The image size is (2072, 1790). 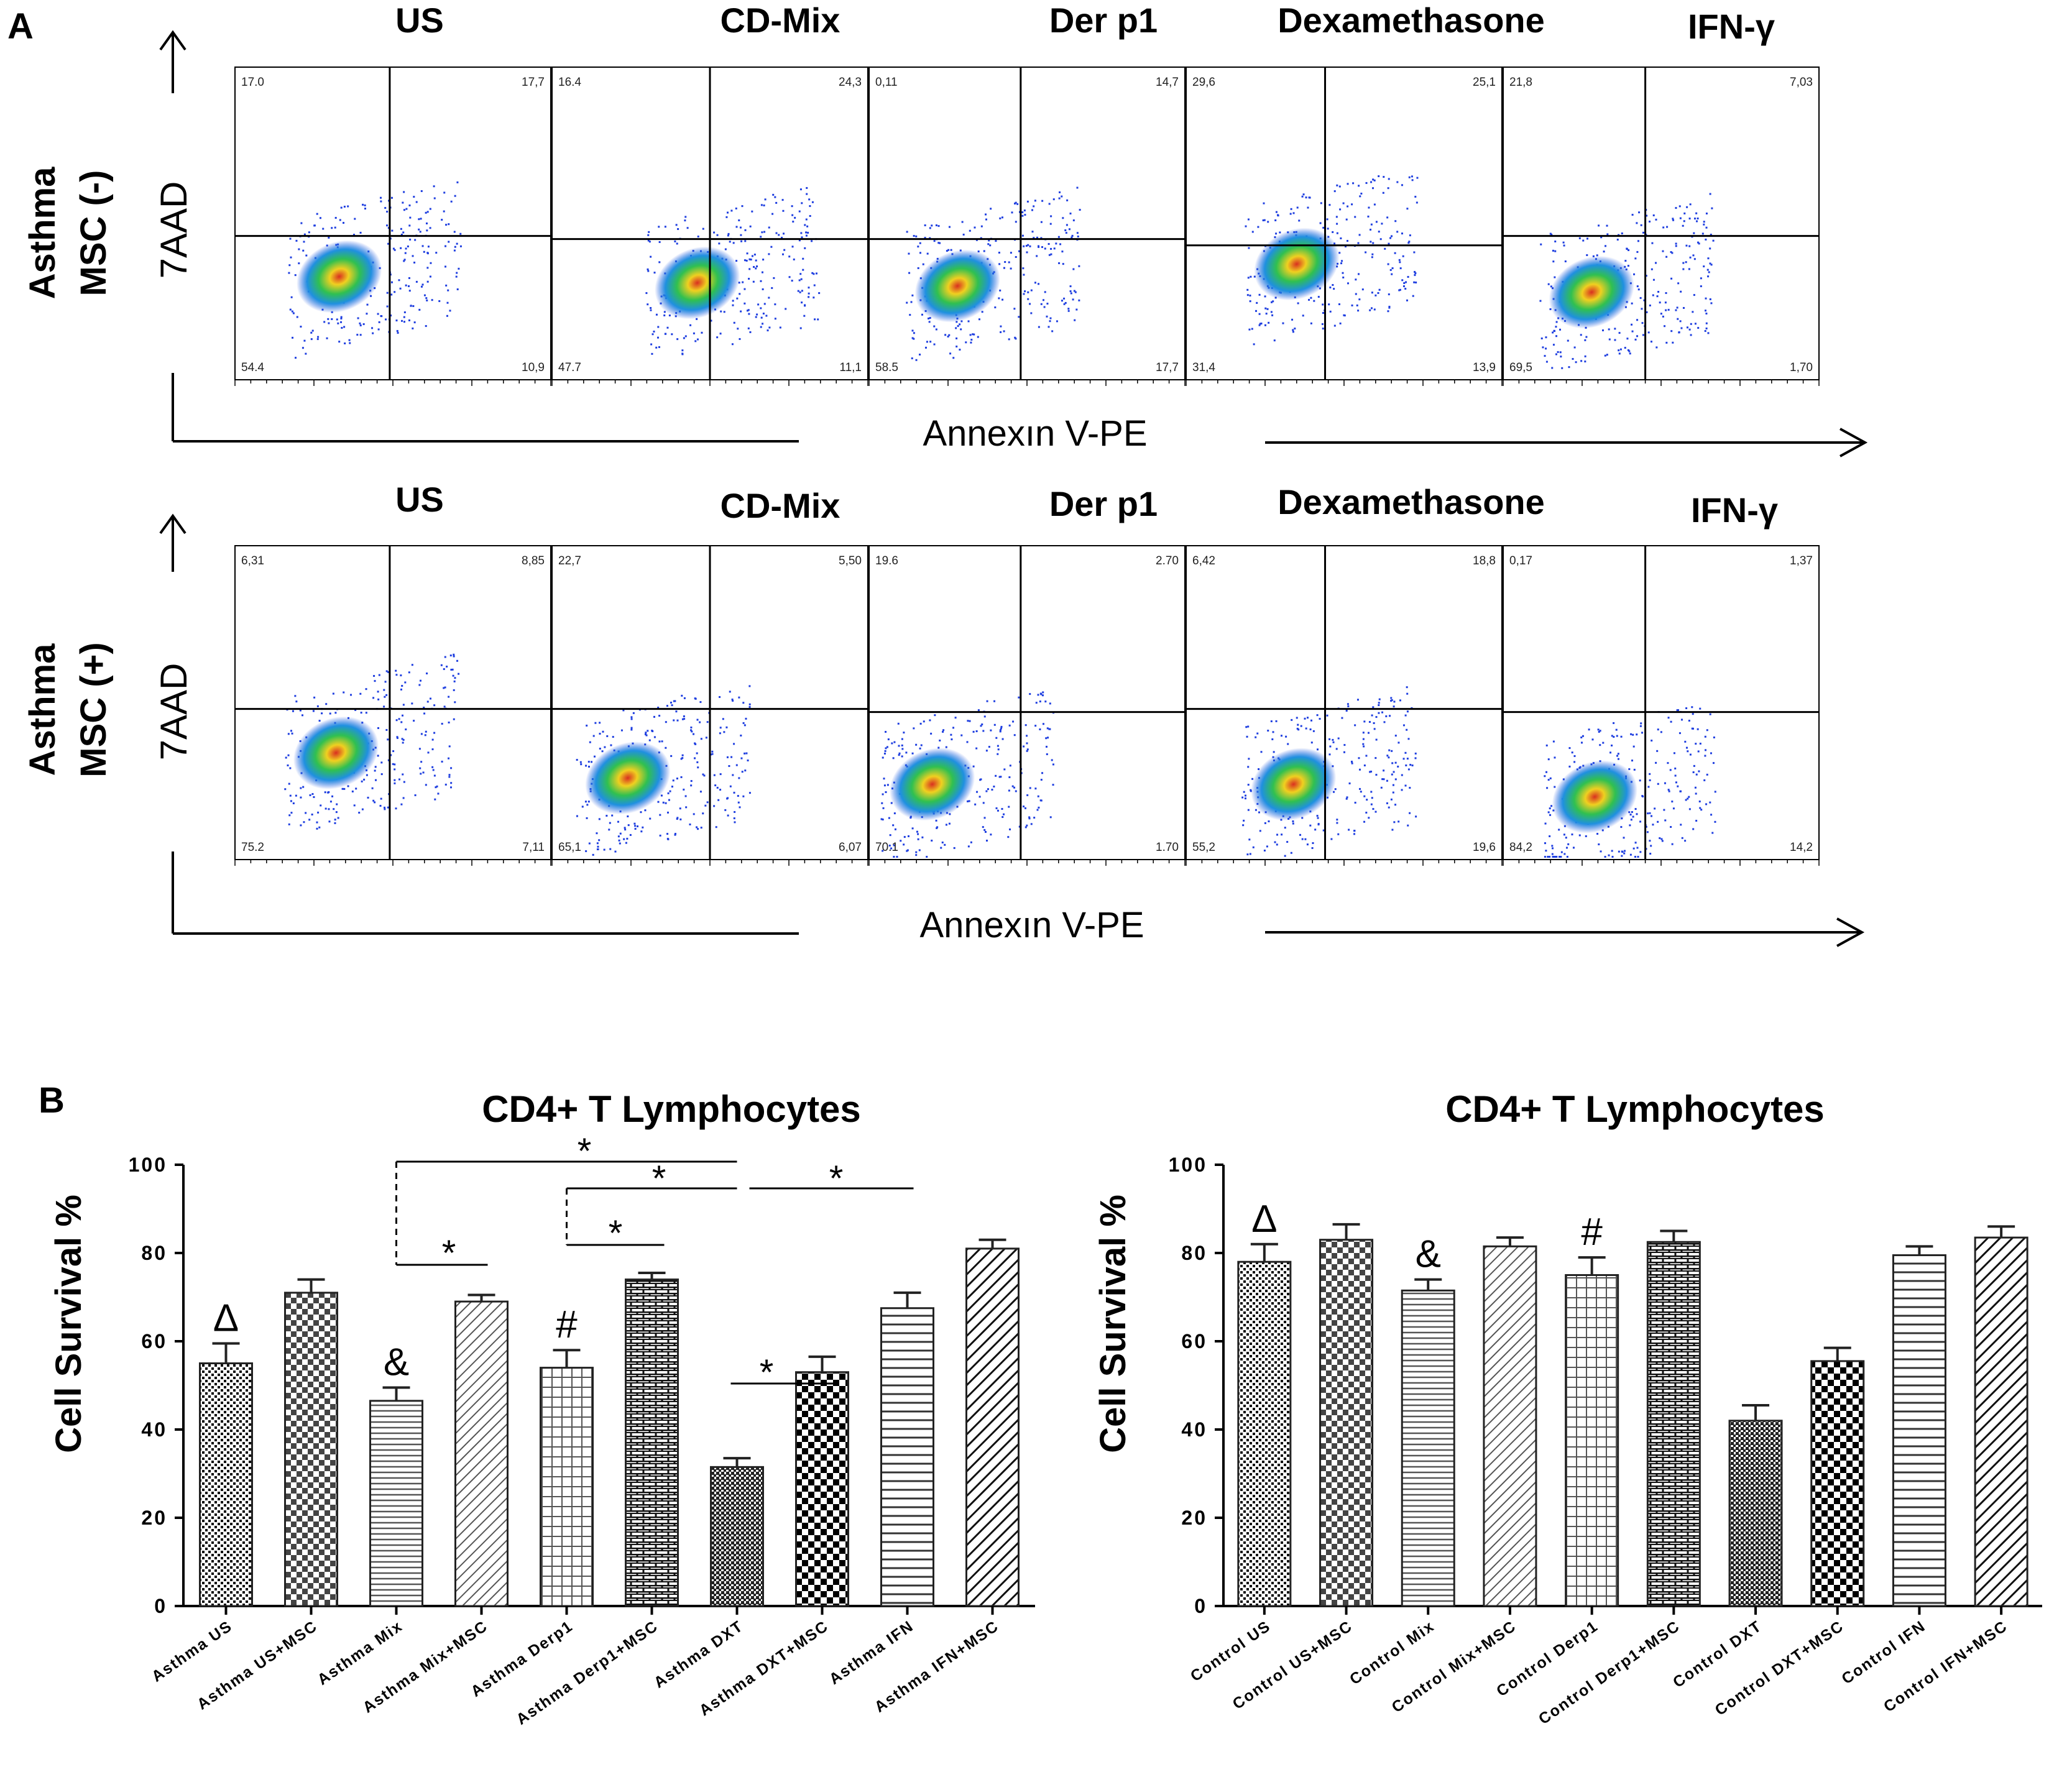 What do you see at coordinates (886, 561) in the screenshot?
I see `quadrant-value: 19.6` at bounding box center [886, 561].